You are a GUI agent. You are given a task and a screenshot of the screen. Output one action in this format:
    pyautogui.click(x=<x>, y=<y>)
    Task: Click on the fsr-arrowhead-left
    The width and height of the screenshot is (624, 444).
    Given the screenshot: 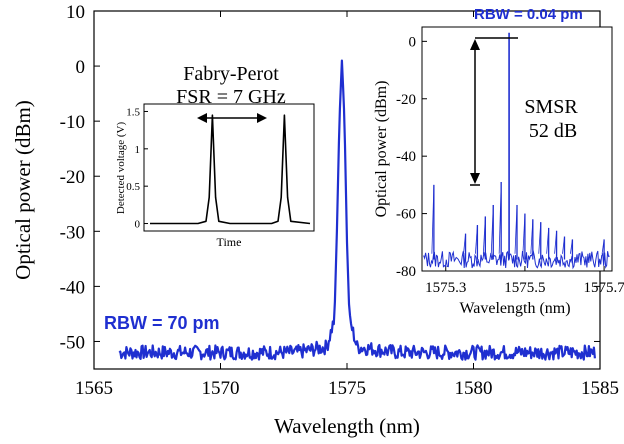 What is the action you would take?
    pyautogui.click(x=202, y=118)
    